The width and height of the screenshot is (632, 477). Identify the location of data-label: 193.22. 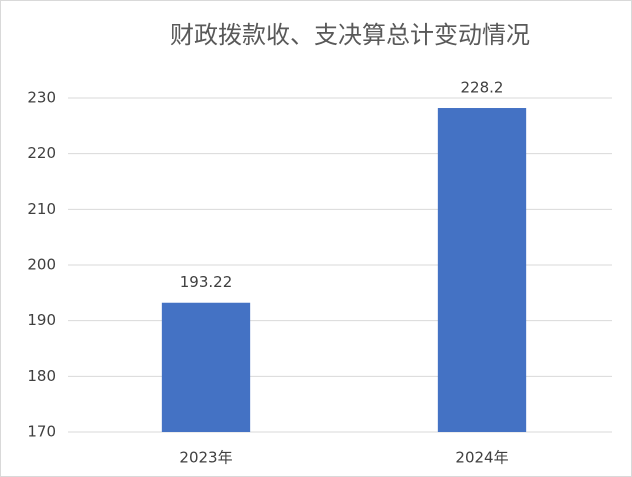
(206, 282).